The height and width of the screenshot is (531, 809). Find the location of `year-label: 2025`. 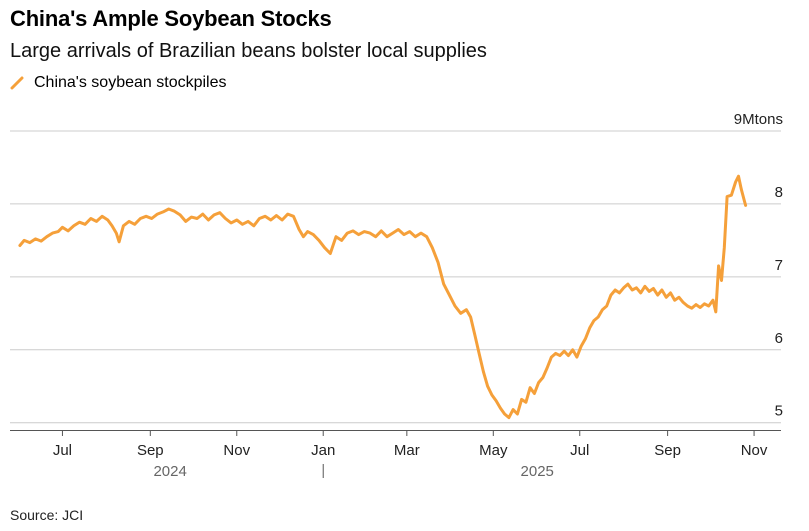

year-label: 2025 is located at coordinates (537, 471).